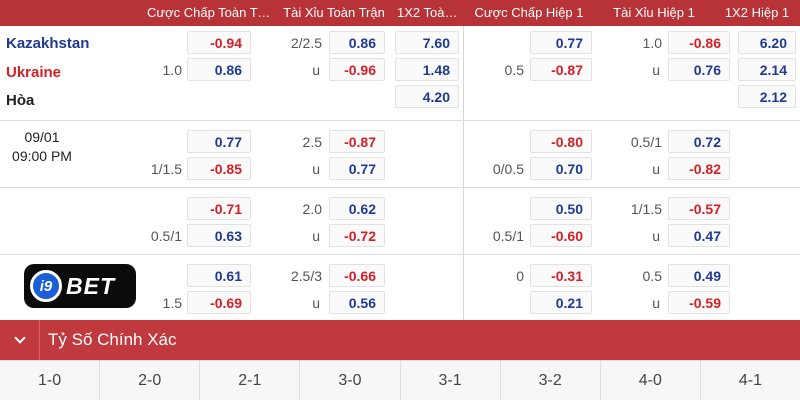  I want to click on h1-1x2-draw-odds: 2.12, so click(767, 96).